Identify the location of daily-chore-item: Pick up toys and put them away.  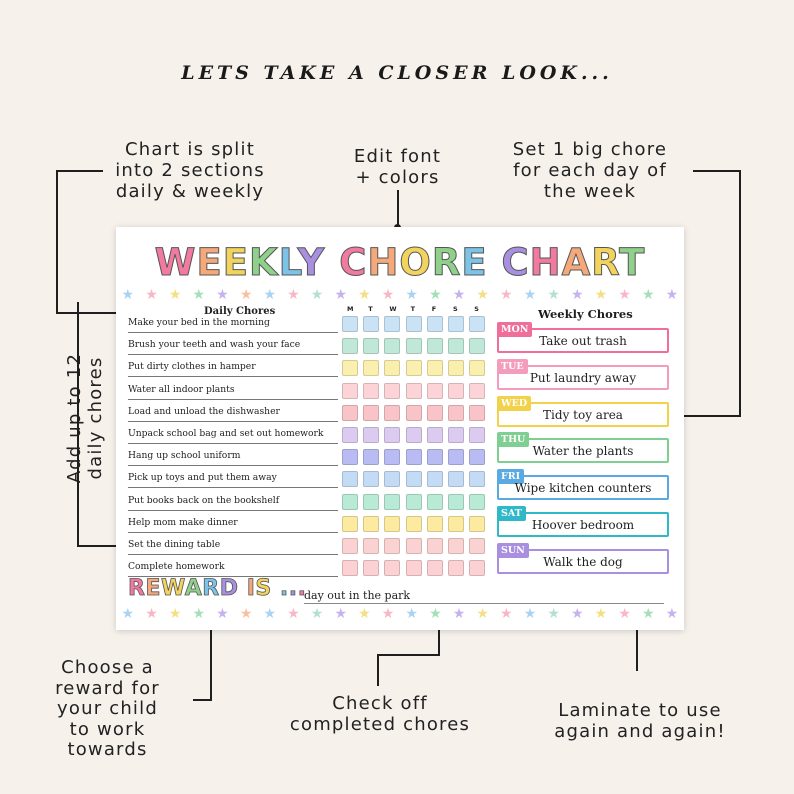
(233, 480).